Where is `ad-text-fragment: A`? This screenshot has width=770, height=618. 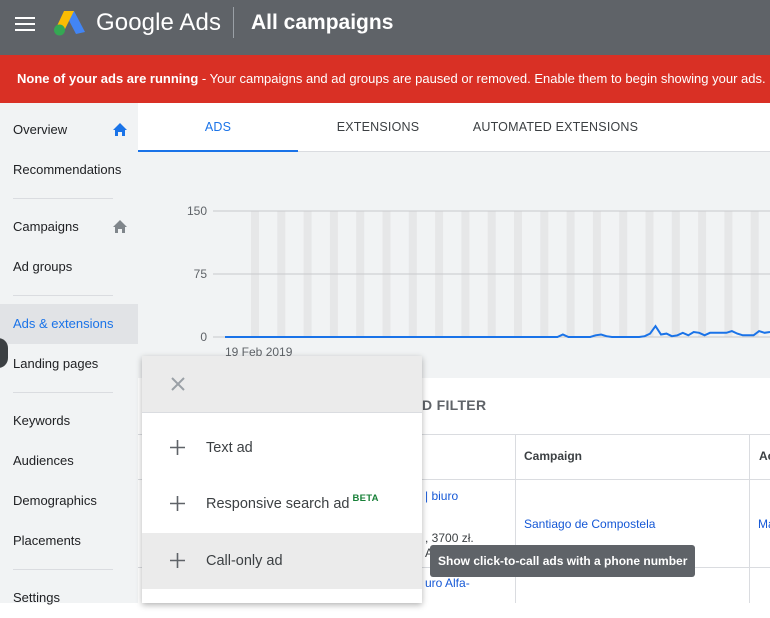 ad-text-fragment: A is located at coordinates (429, 553).